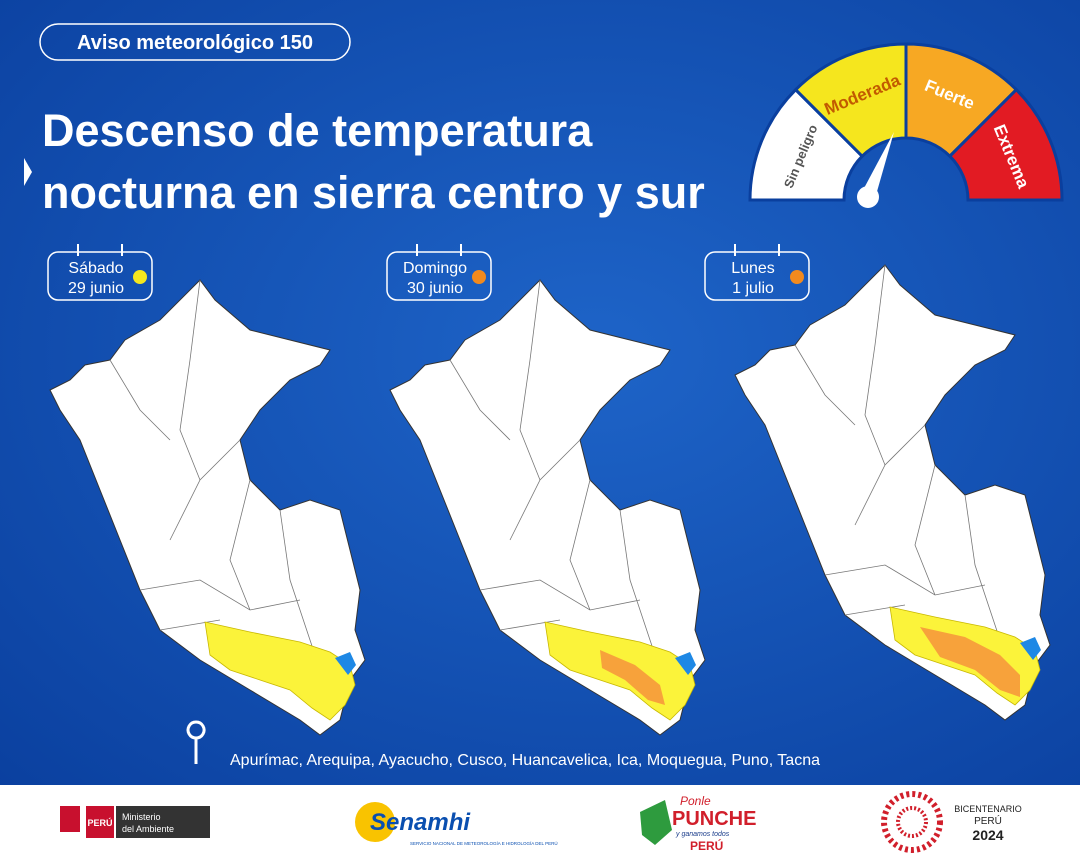 This screenshot has width=1080, height=862. I want to click on day-date: 29 junio, so click(96, 288).